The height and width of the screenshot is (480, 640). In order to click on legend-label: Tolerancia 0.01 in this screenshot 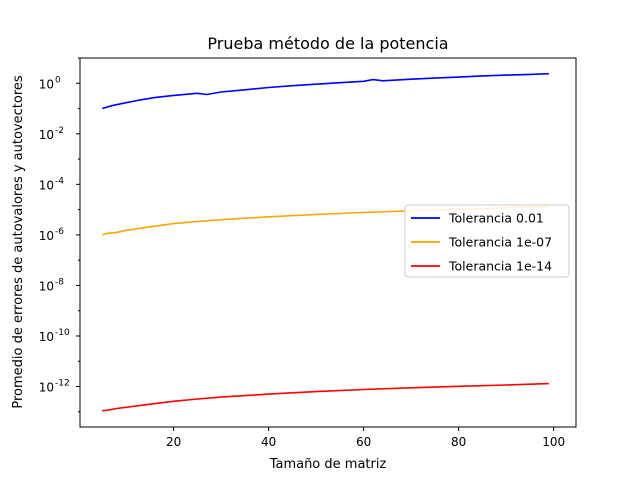, I will do `click(496, 218)`.